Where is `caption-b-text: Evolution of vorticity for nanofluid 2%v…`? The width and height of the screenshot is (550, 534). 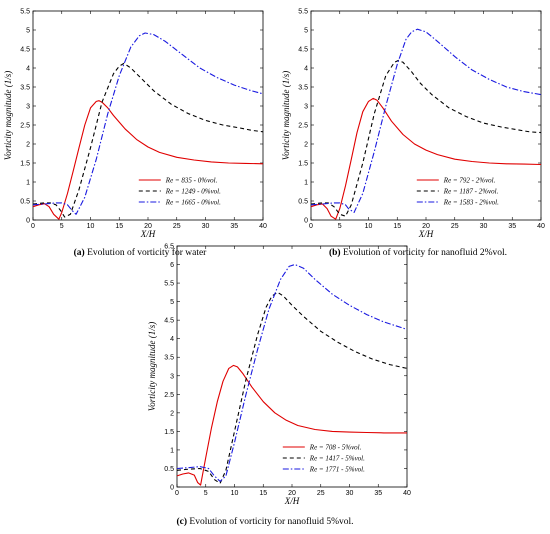 caption-b-text: Evolution of vorticity for nanofluid 2%v… is located at coordinates (425, 253).